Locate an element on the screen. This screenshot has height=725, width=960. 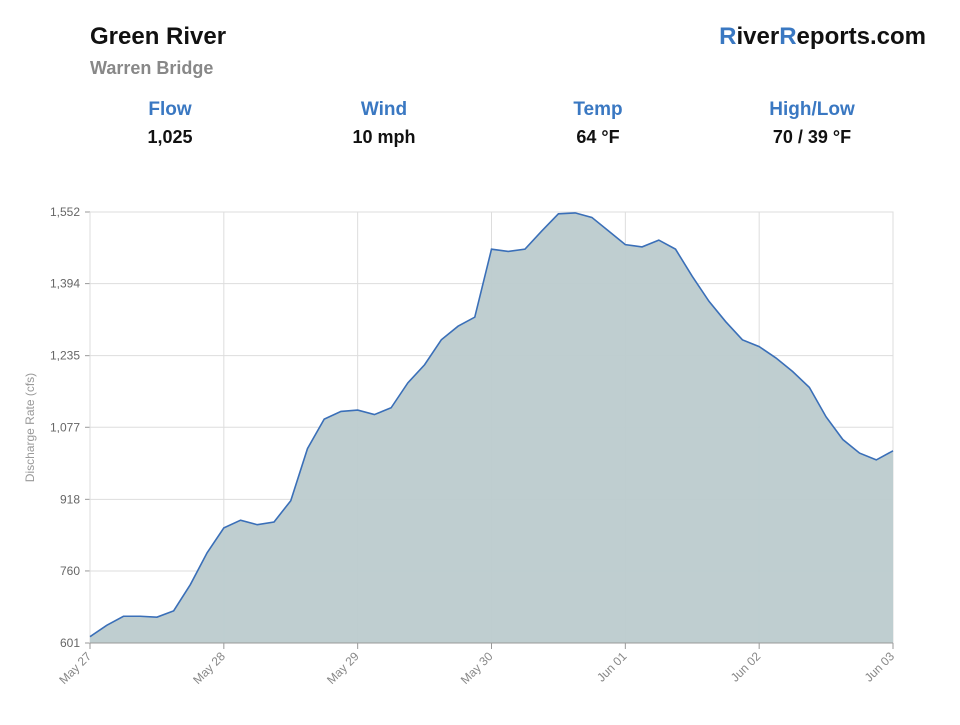
y-axis-label: Discharge Rate (cfs) is located at coordinates (30, 427).